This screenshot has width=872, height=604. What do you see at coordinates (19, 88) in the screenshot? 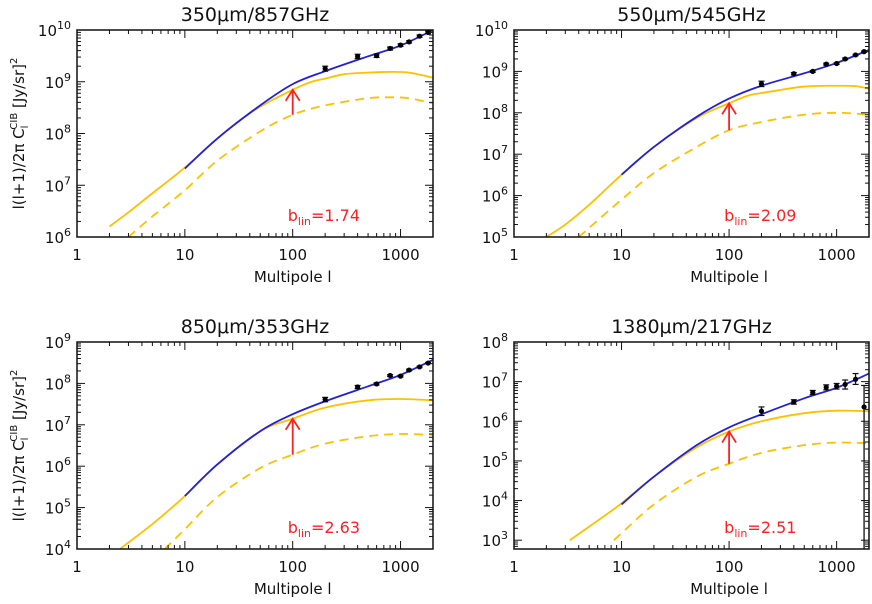
I see `ylabel-part: [Jy/sr]` at bounding box center [19, 88].